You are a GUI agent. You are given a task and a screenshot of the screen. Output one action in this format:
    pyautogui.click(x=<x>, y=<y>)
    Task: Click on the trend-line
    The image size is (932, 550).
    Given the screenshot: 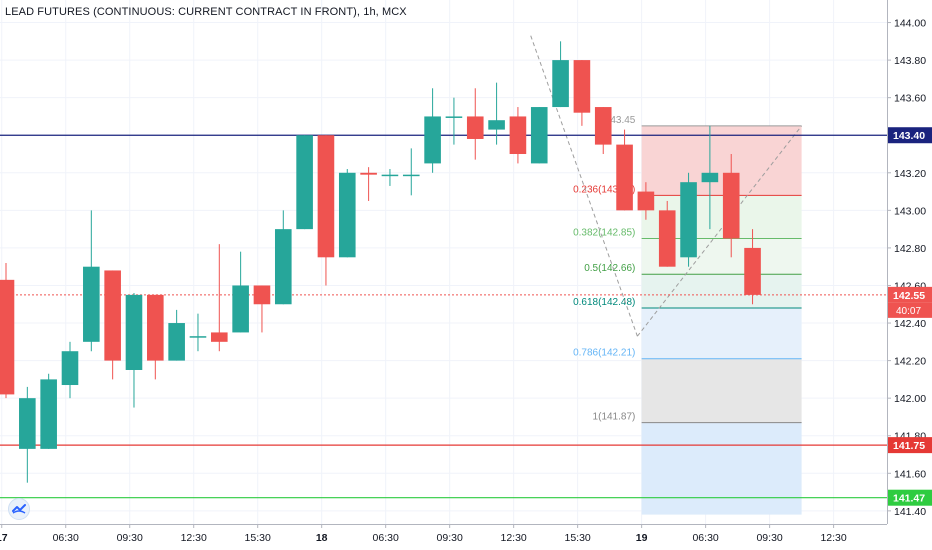 What is the action you would take?
    pyautogui.click(x=719, y=231)
    